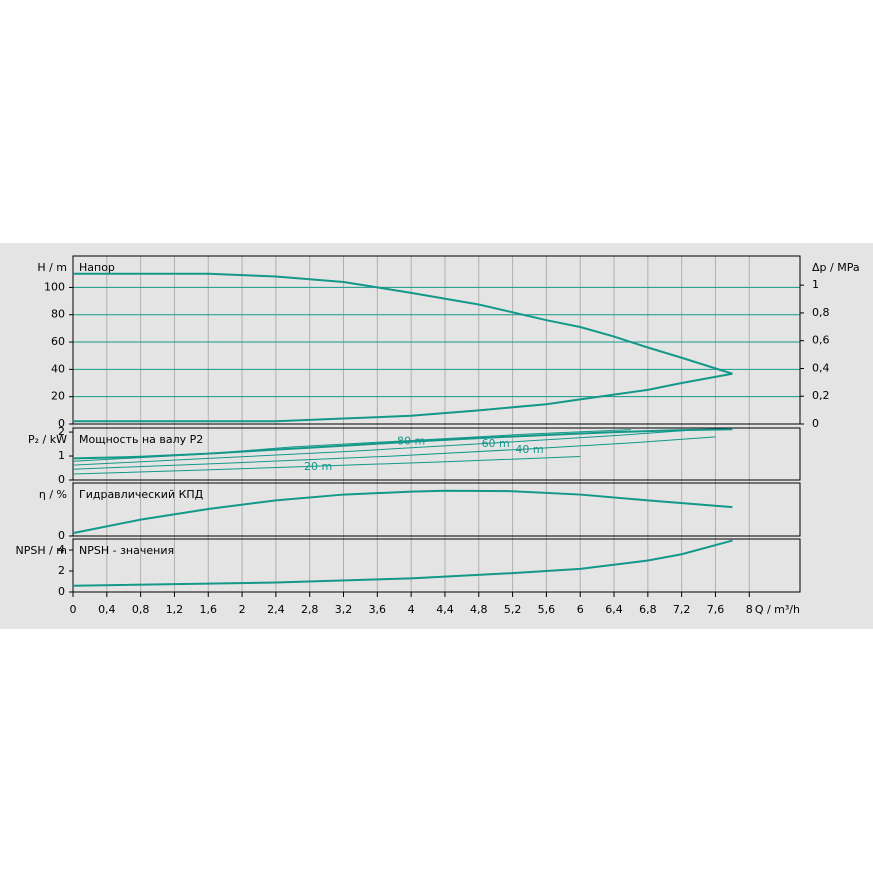 The image size is (873, 873). I want to click on x-tick-label: 8, so click(749, 609).